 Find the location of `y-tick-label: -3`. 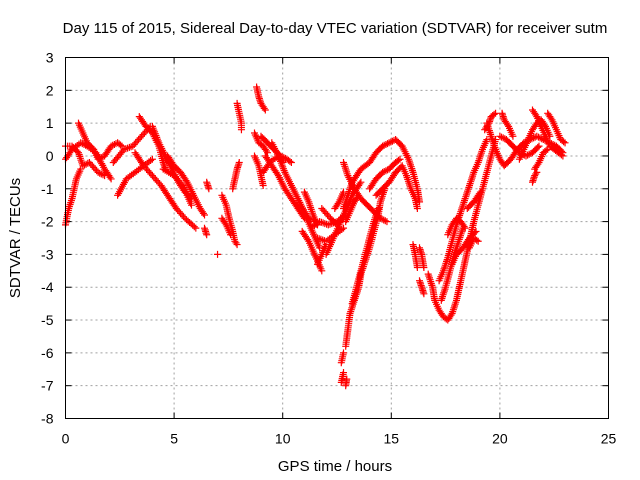

y-tick-label: -3 is located at coordinates (47, 254).